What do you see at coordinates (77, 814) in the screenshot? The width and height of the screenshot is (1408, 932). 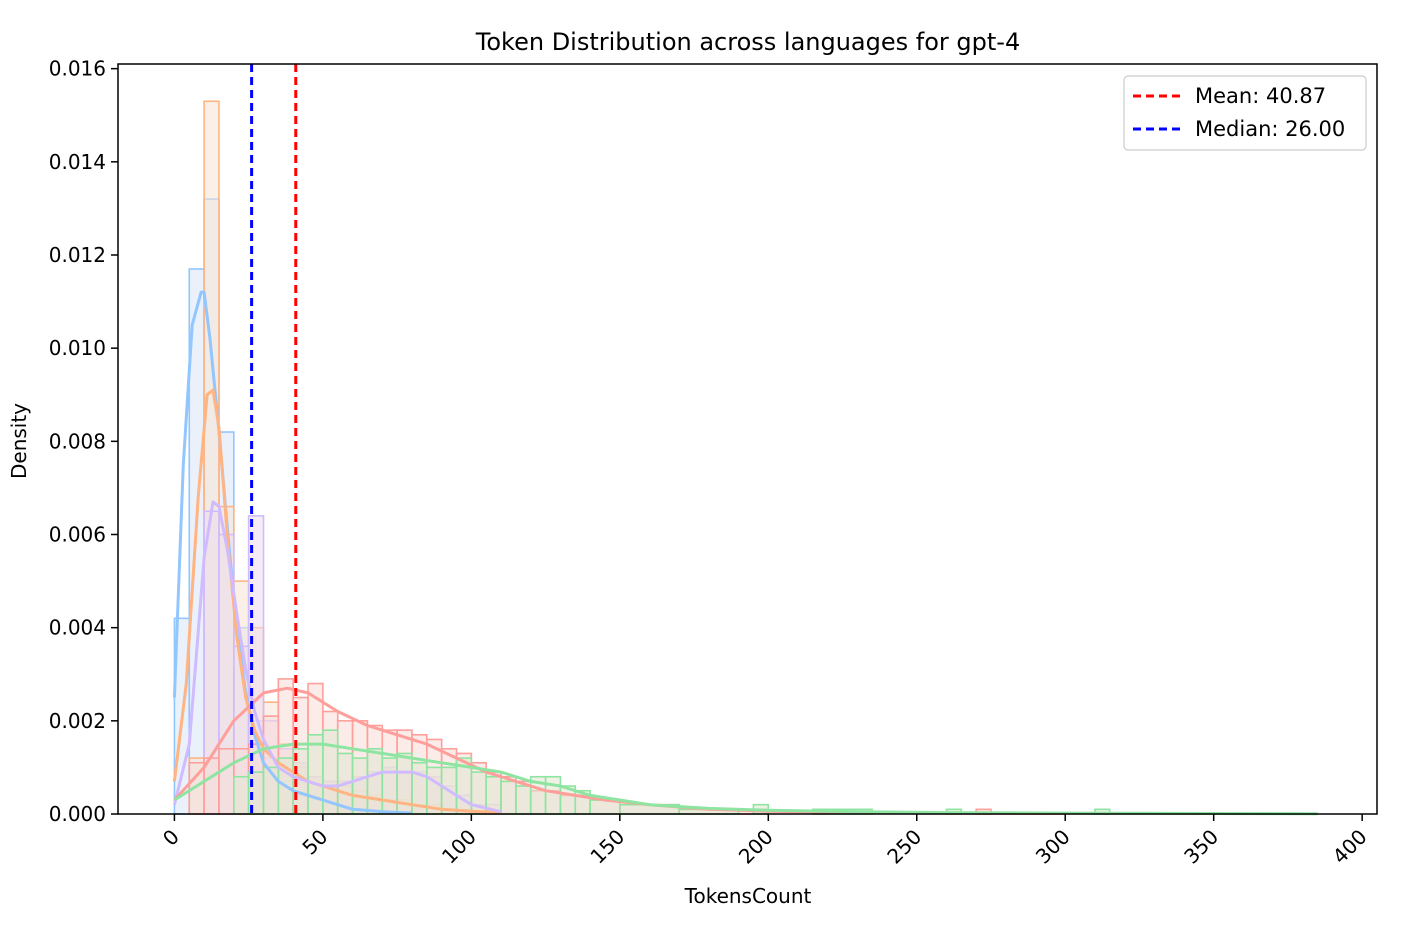 I see `y-tick-label: 0.000` at bounding box center [77, 814].